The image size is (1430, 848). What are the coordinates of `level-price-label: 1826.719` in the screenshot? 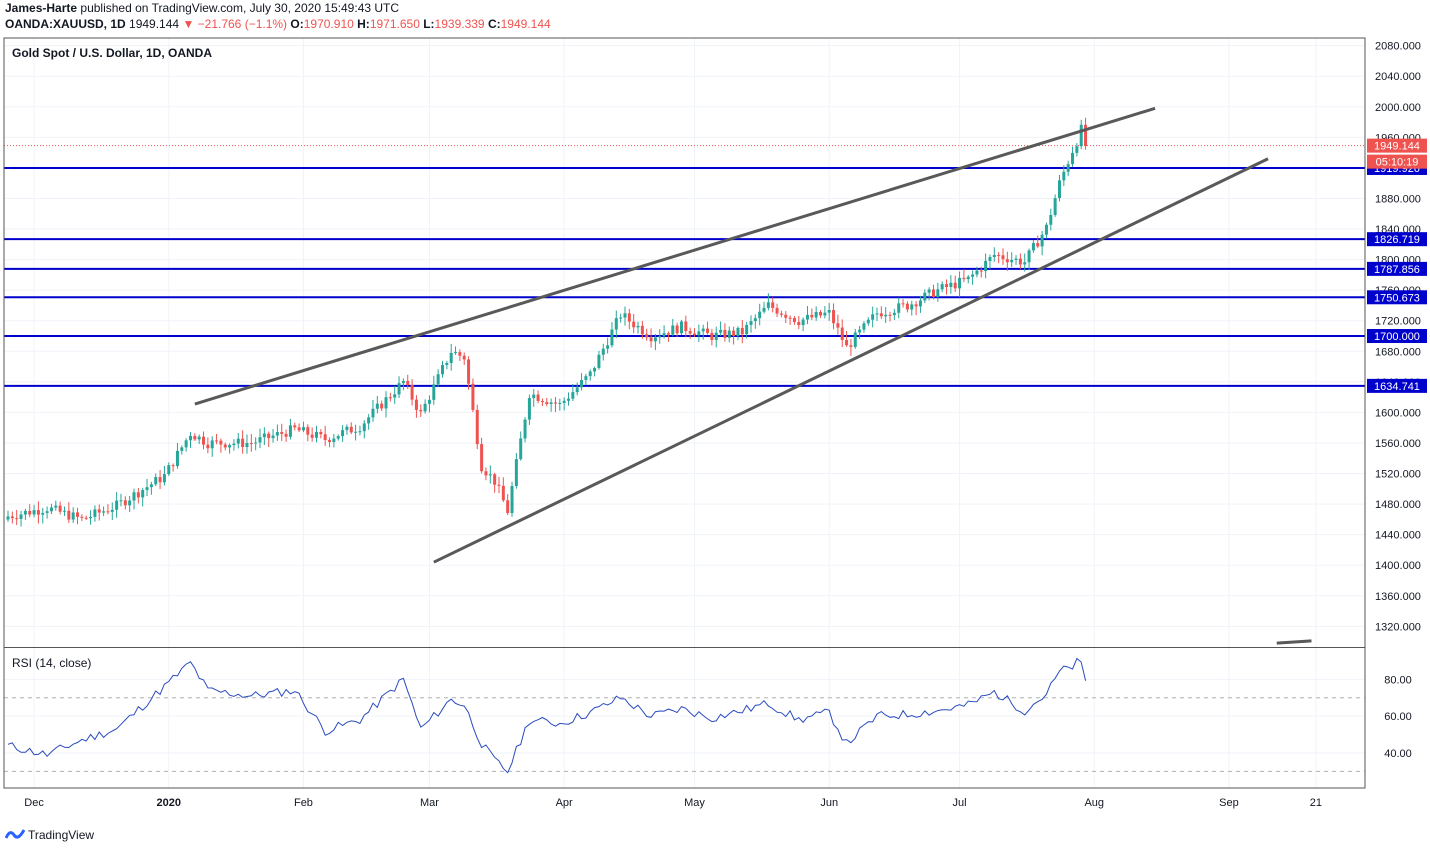 It's located at (1397, 240).